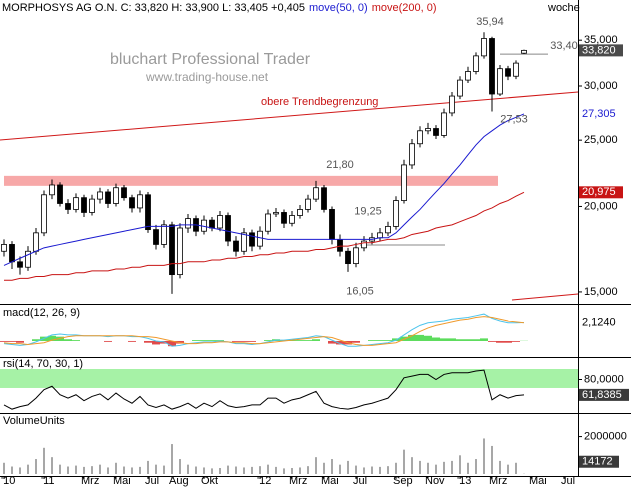  I want to click on panel-title: VolumeUnits, so click(34, 421).